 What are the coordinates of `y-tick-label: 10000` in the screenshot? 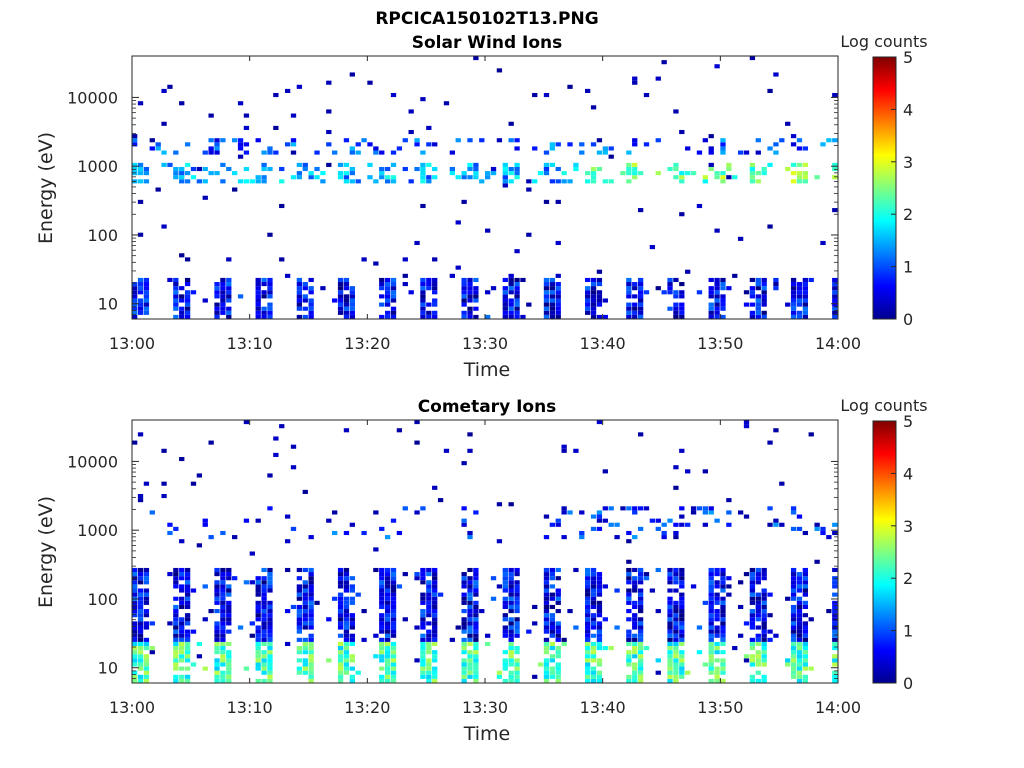 It's located at (92, 97).